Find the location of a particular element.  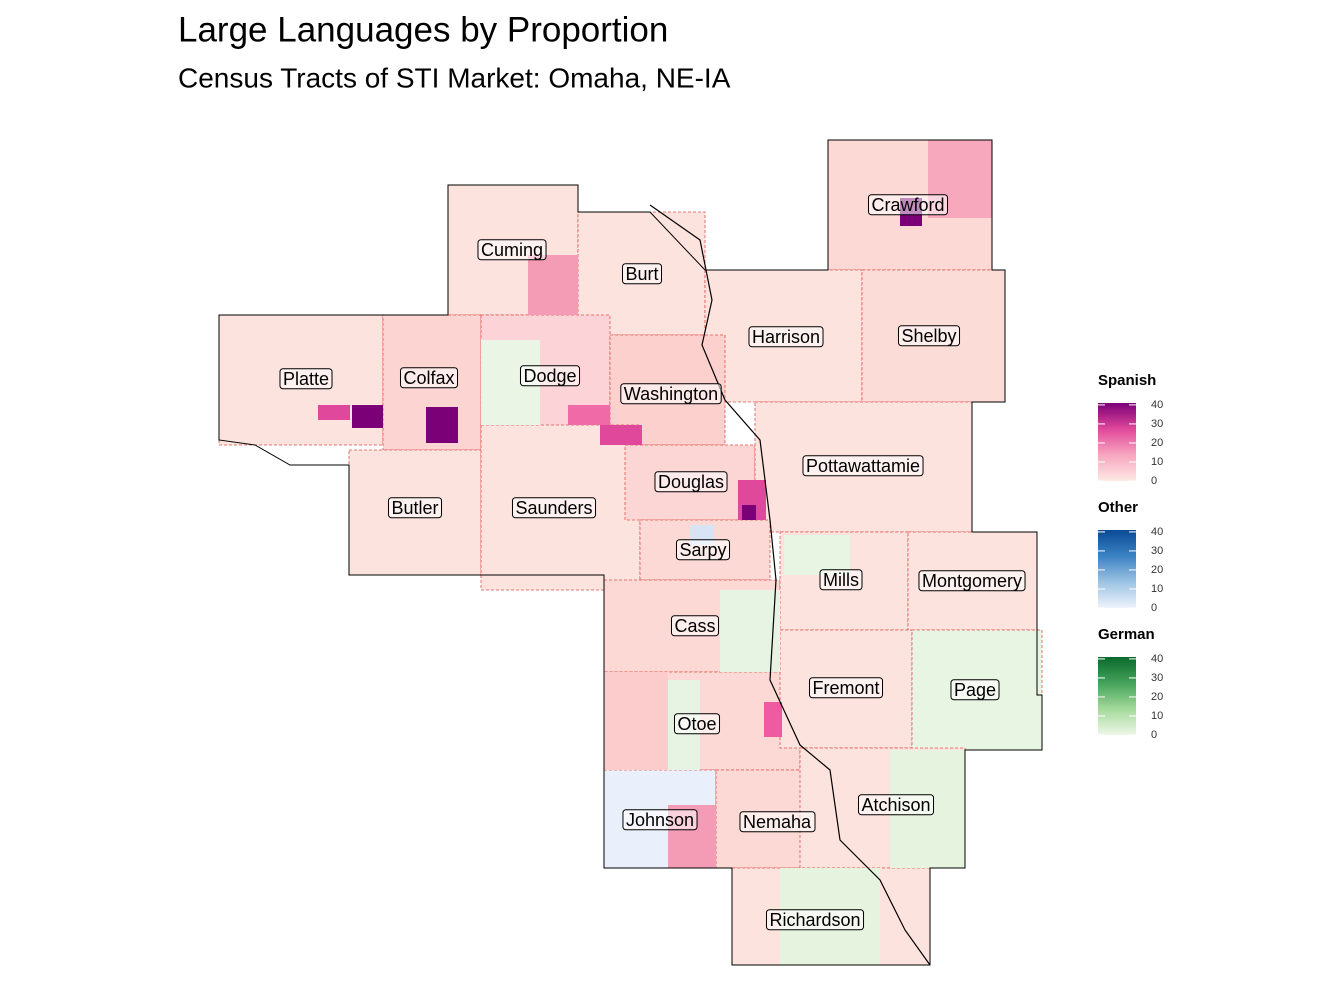

county-label: Saunders is located at coordinates (553, 508).